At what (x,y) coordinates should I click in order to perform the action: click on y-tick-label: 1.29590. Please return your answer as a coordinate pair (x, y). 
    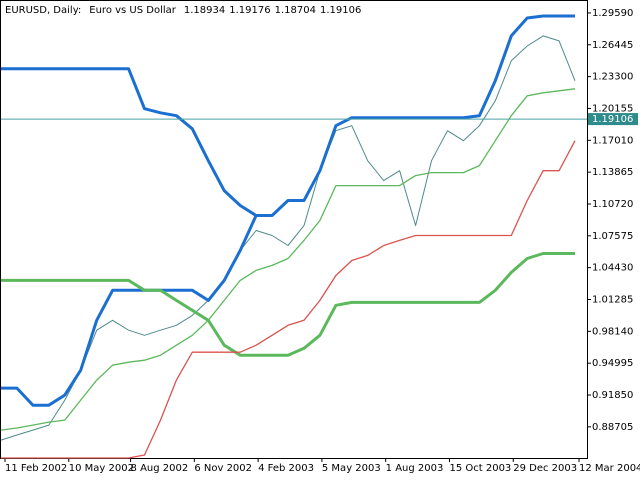
    Looking at the image, I should click on (612, 13).